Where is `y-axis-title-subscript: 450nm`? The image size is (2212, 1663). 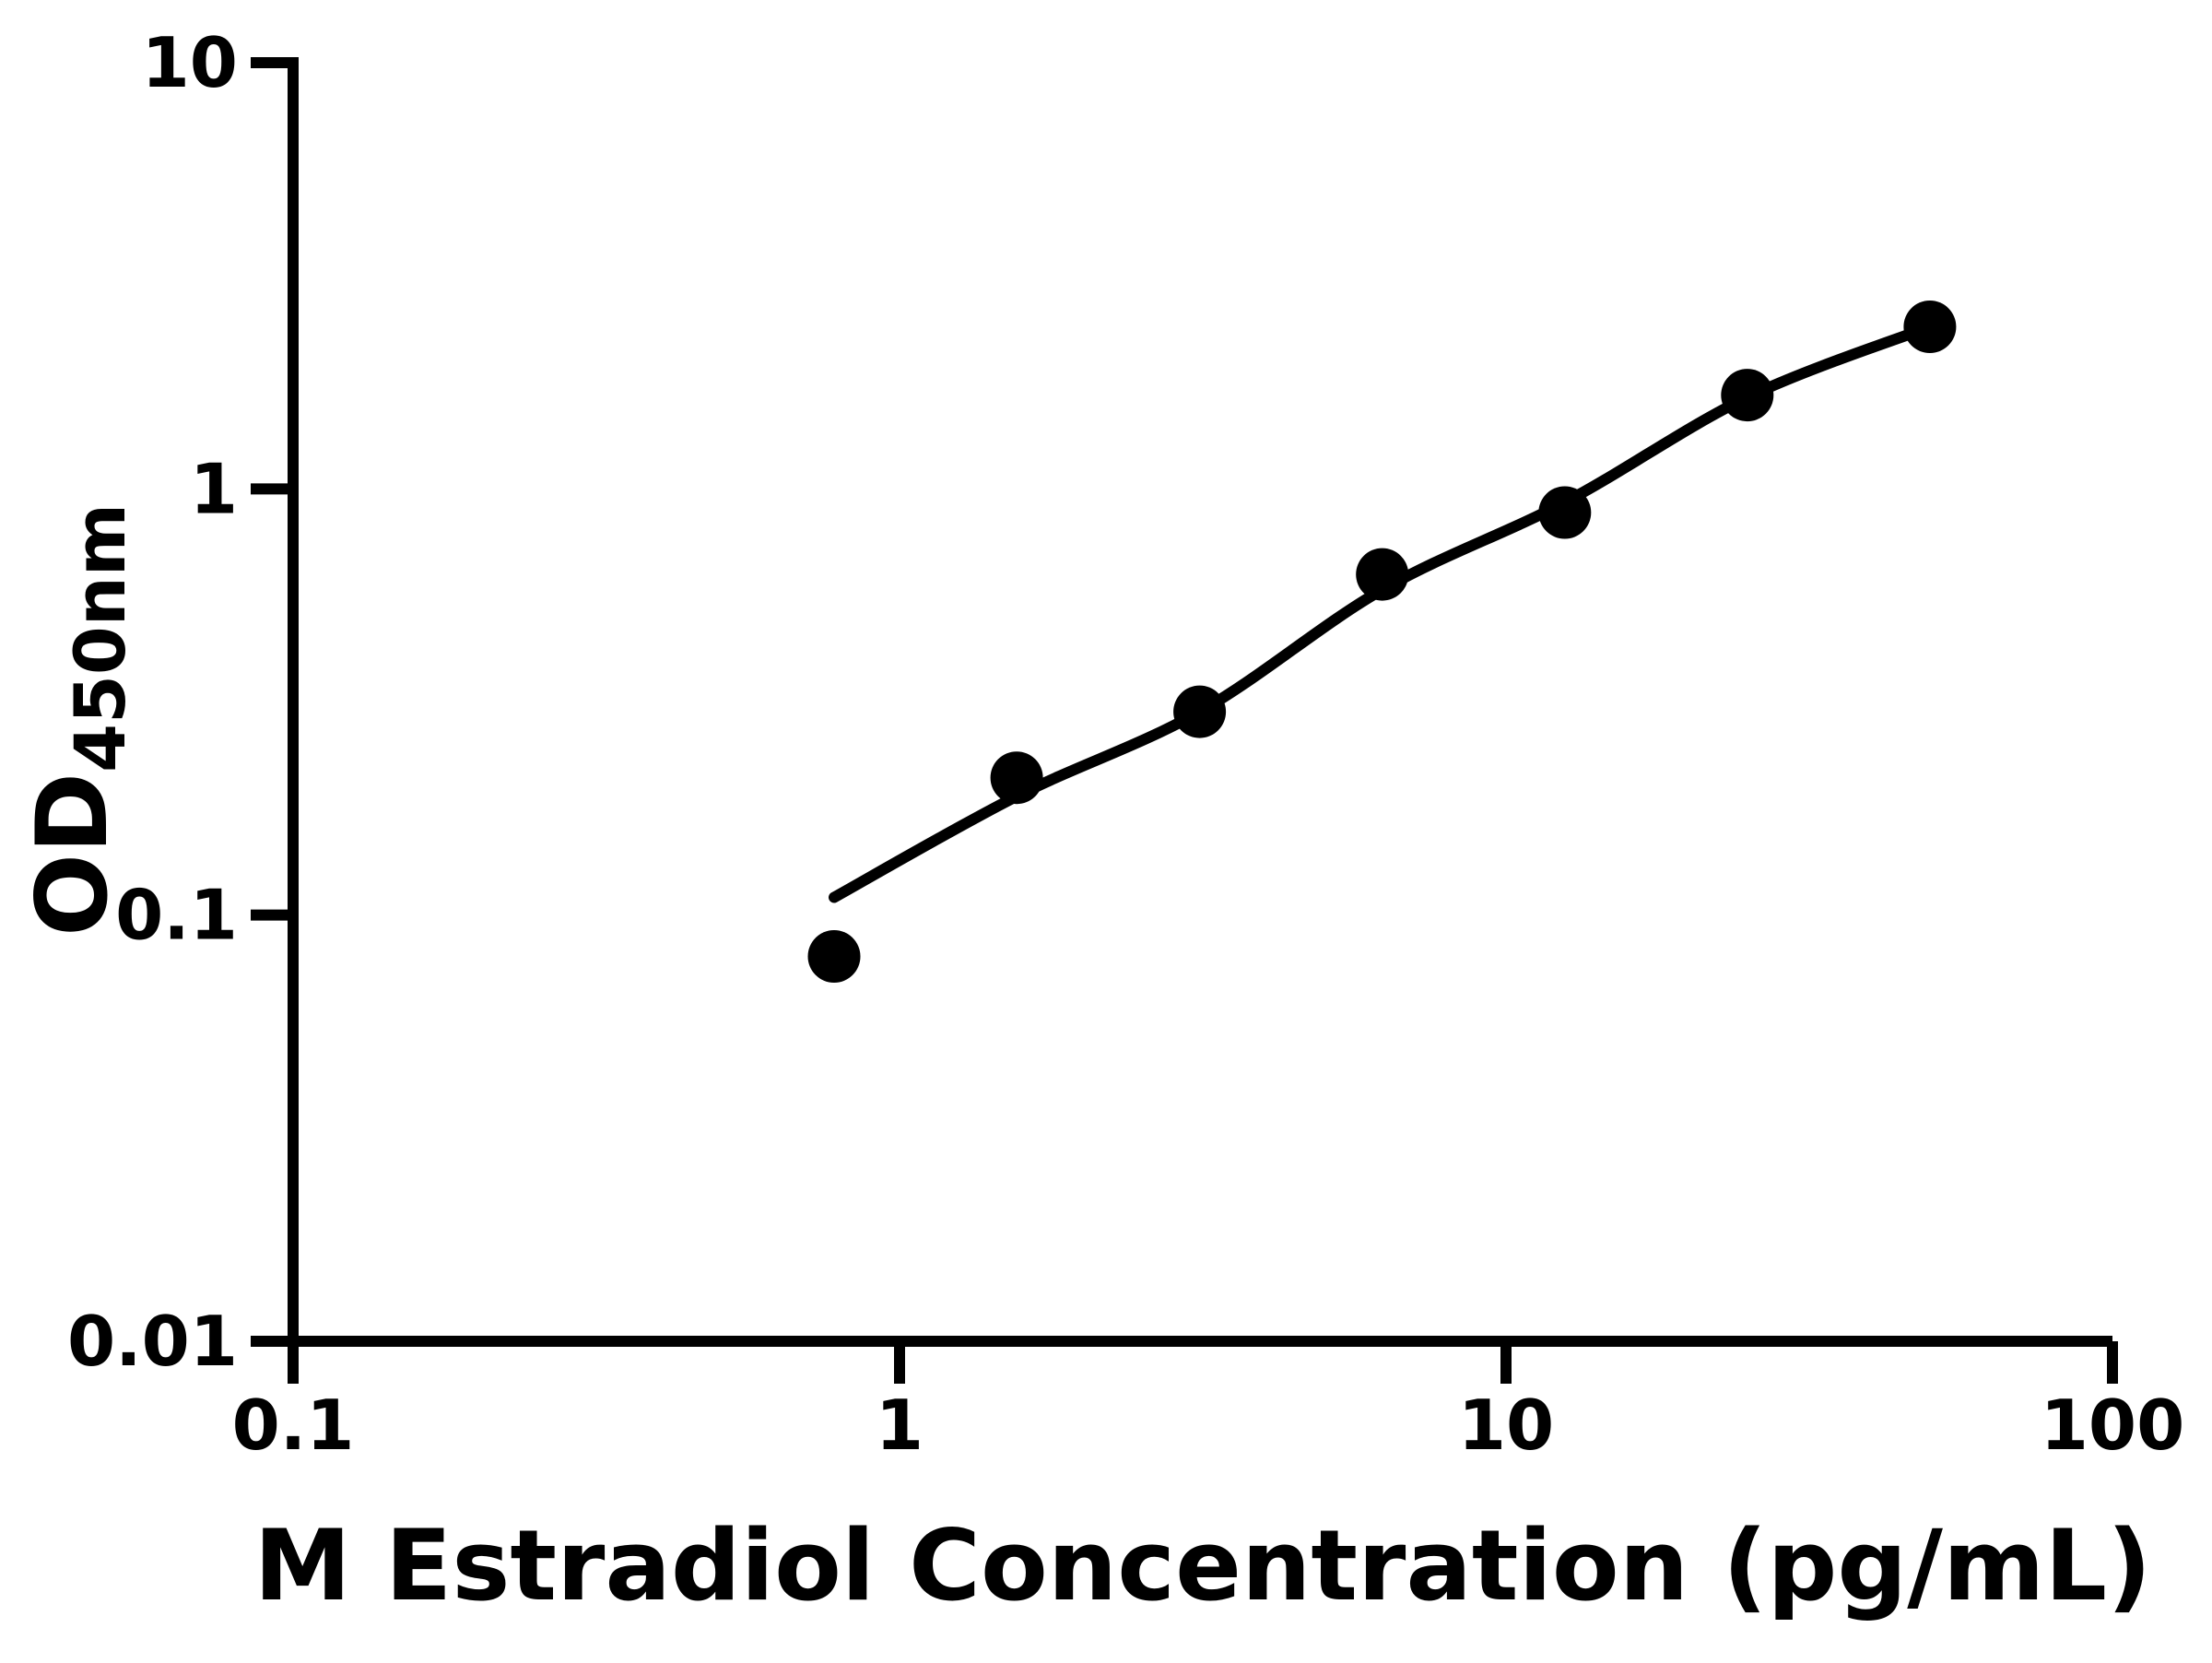 y-axis-title-subscript: 450nm is located at coordinates (100, 638).